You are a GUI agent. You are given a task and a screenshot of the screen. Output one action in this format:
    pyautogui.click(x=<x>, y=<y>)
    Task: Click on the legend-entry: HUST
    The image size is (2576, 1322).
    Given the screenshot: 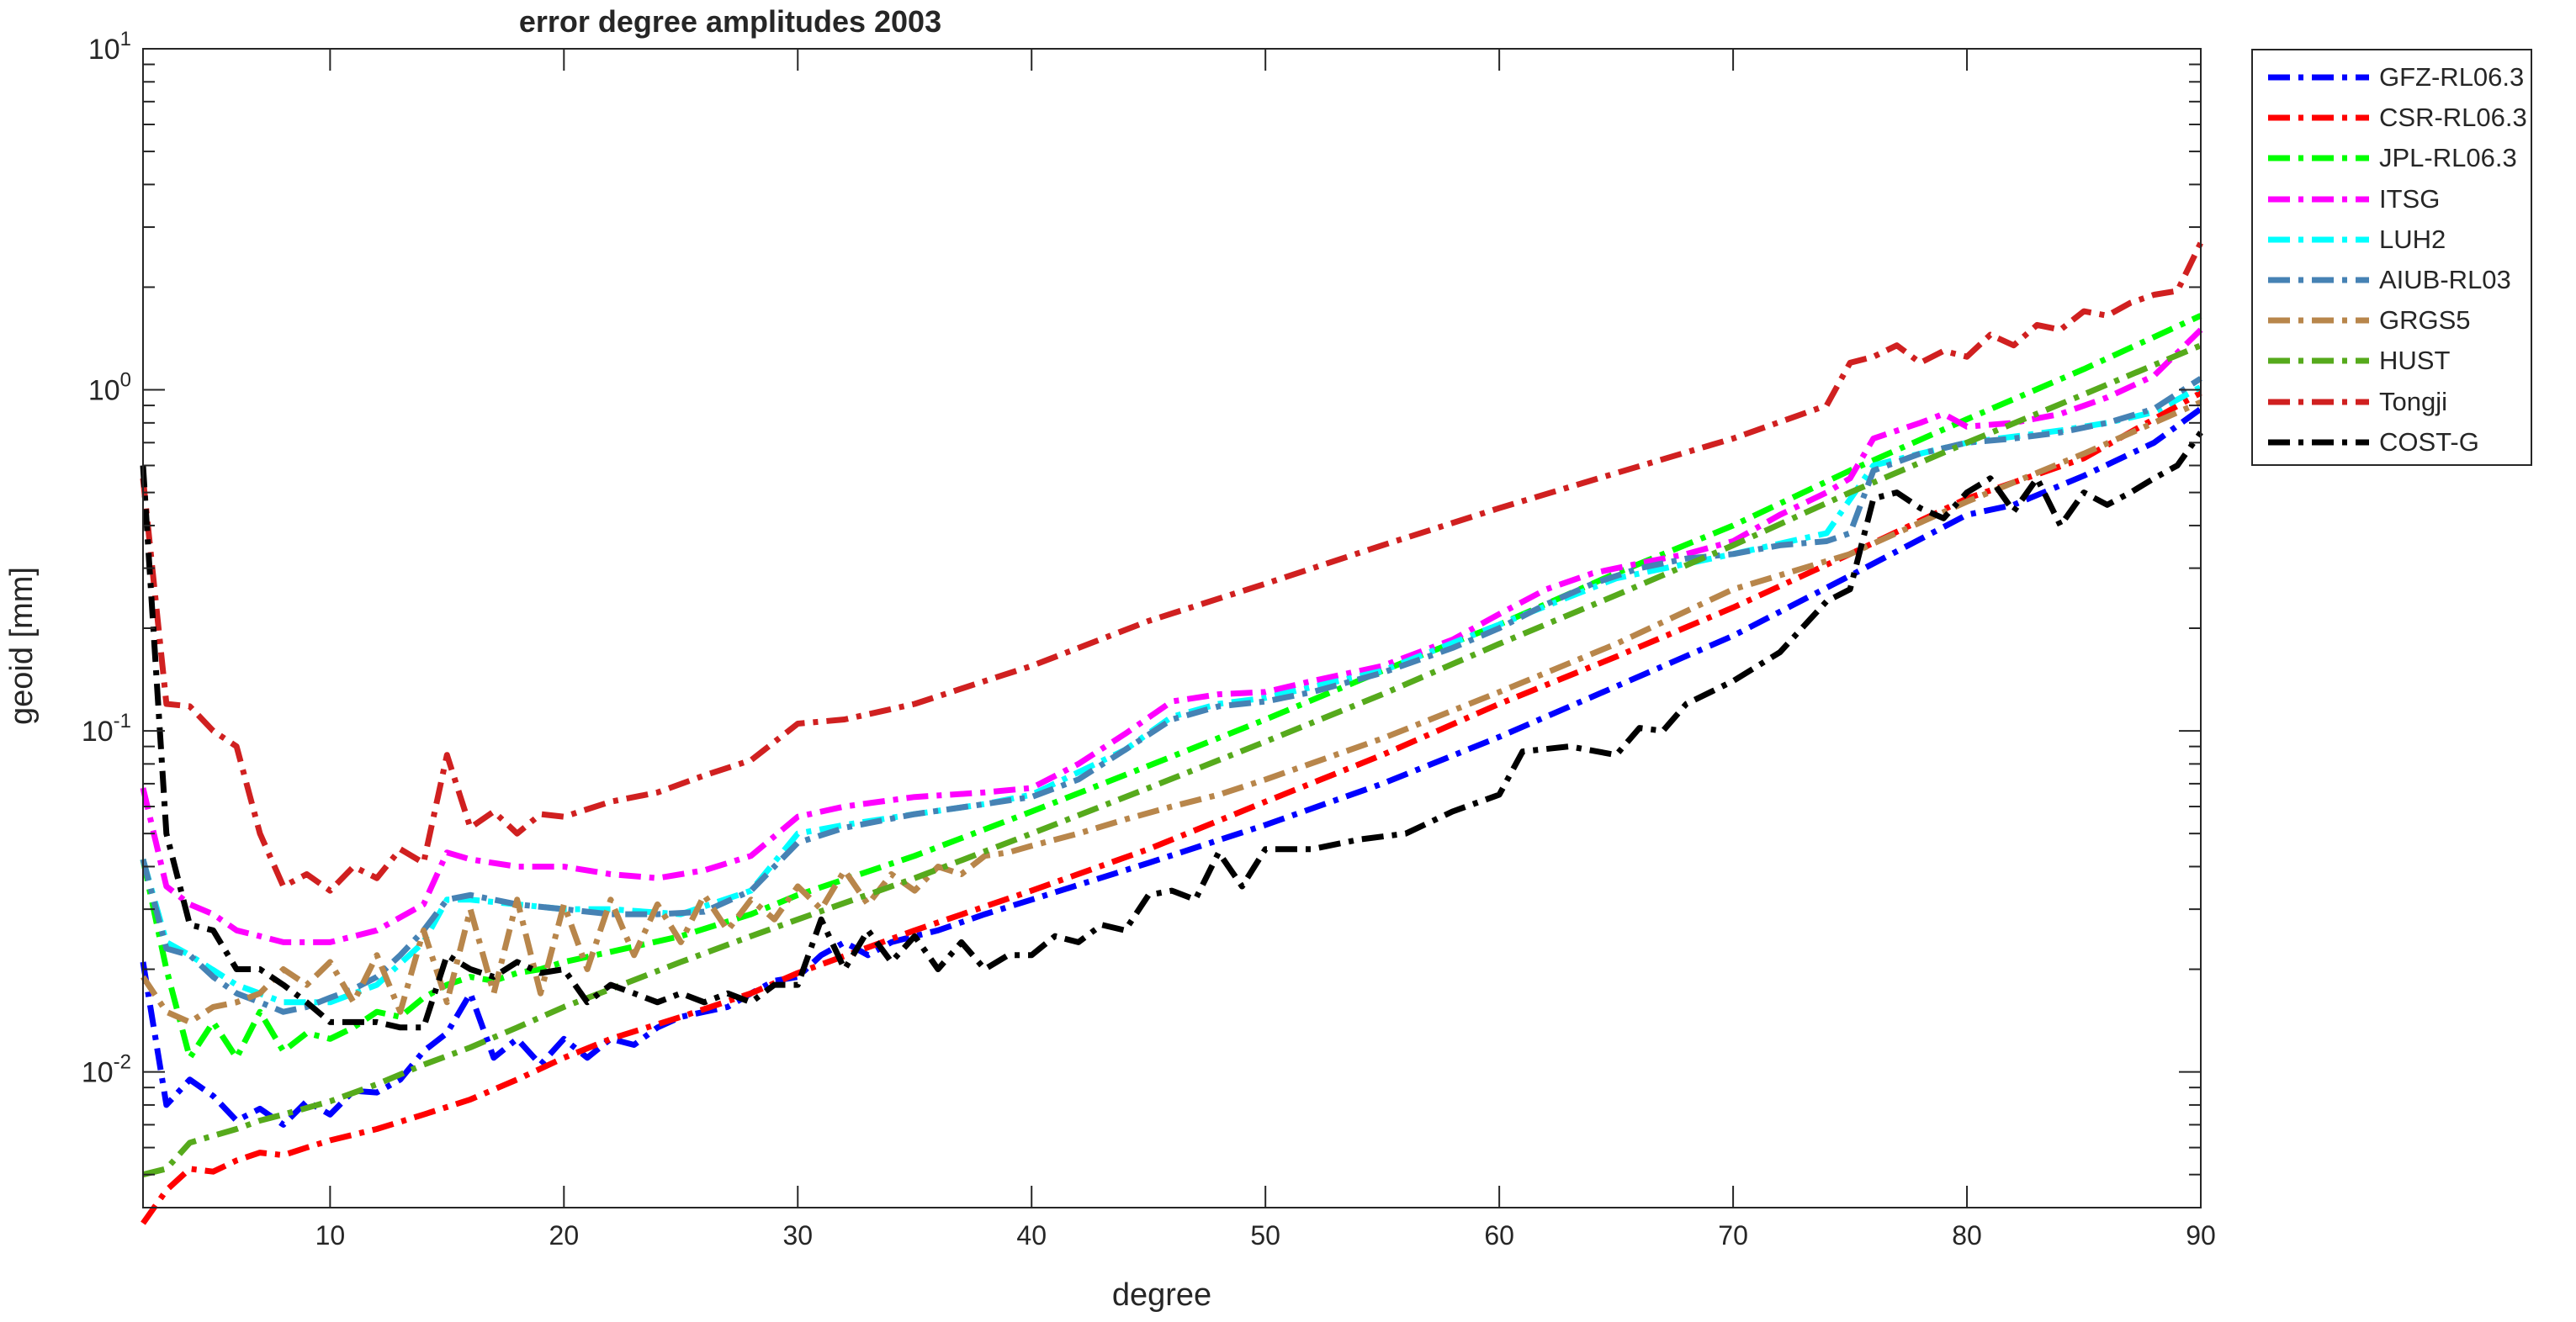 What is the action you would take?
    pyautogui.click(x=2392, y=361)
    